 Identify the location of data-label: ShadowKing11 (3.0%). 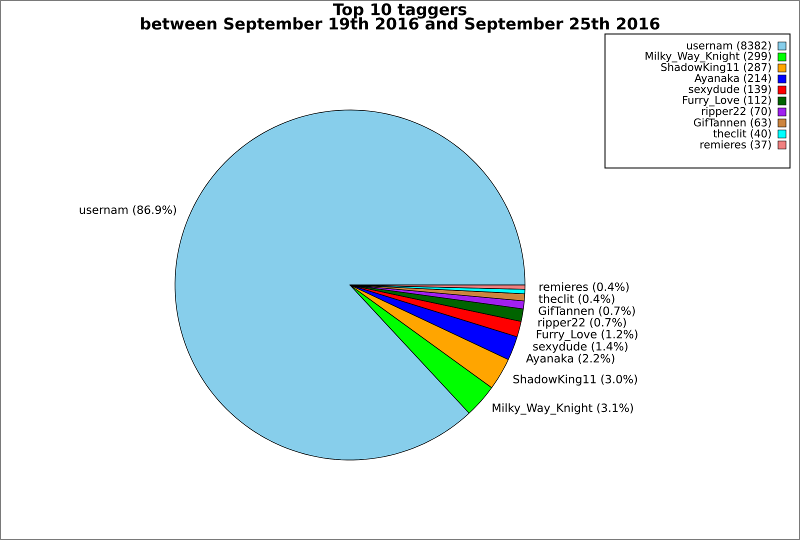
(575, 380).